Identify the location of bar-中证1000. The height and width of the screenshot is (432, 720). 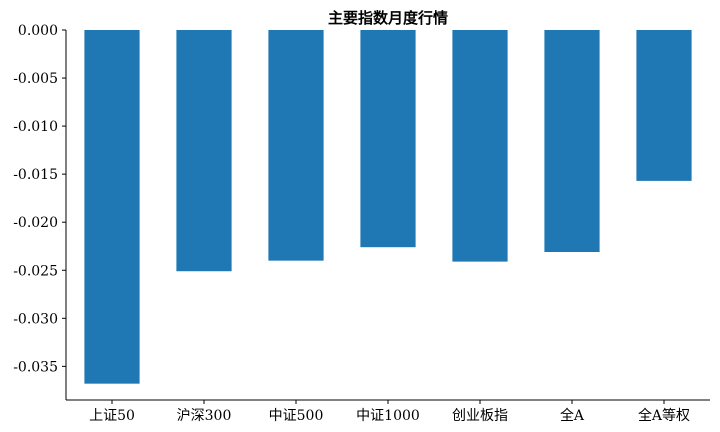
(388, 139).